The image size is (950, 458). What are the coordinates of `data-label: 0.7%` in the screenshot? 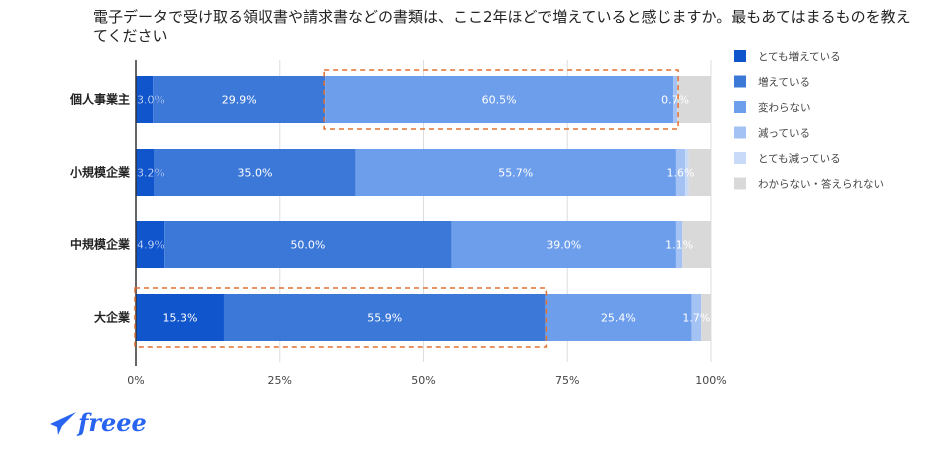 It's located at (675, 100).